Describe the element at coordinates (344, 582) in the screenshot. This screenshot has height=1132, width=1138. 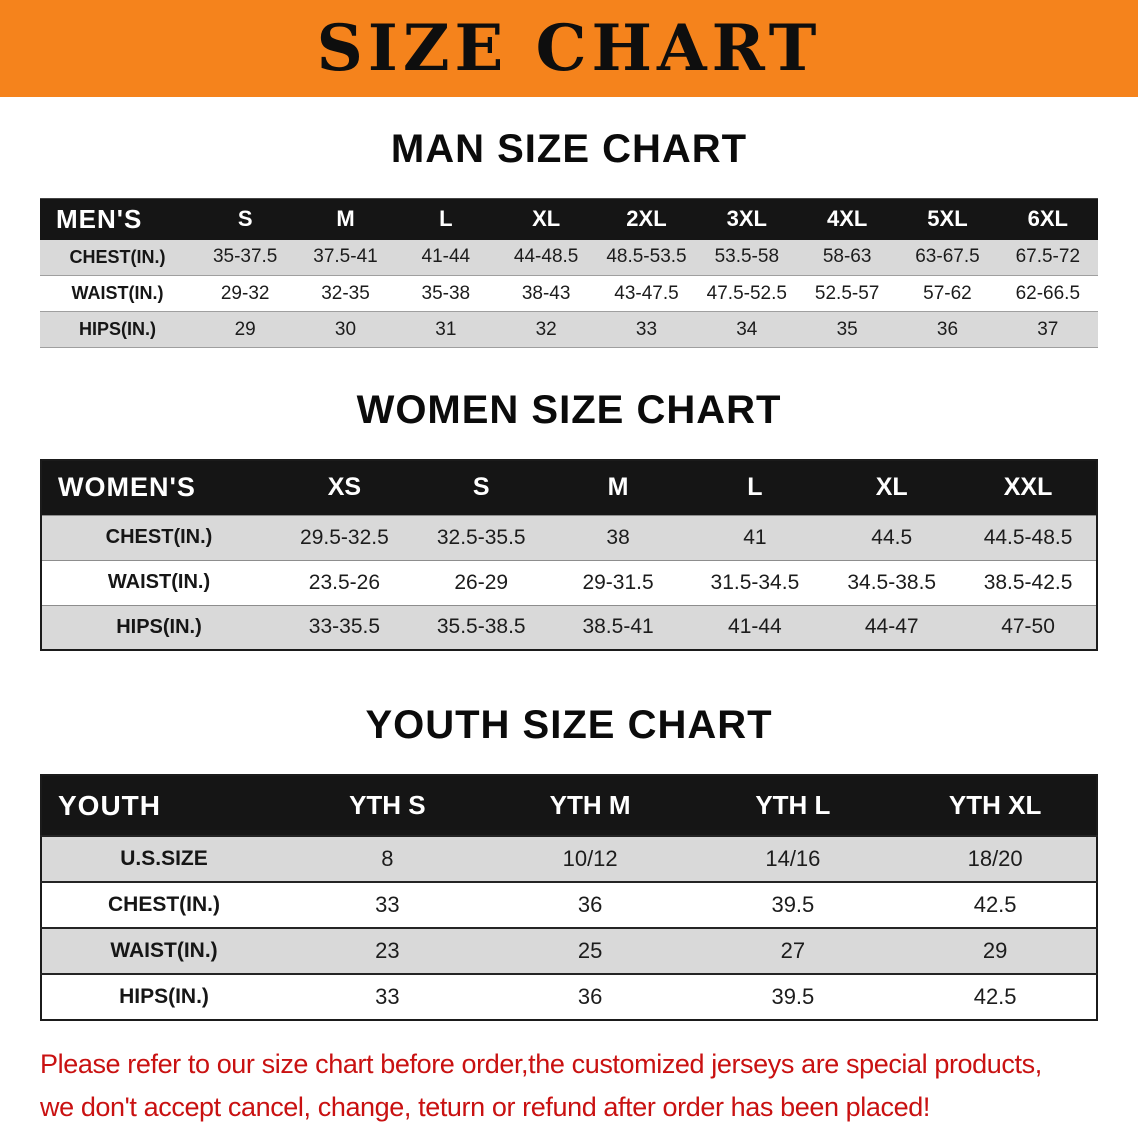
I see `size-value: 23.5-26` at that location.